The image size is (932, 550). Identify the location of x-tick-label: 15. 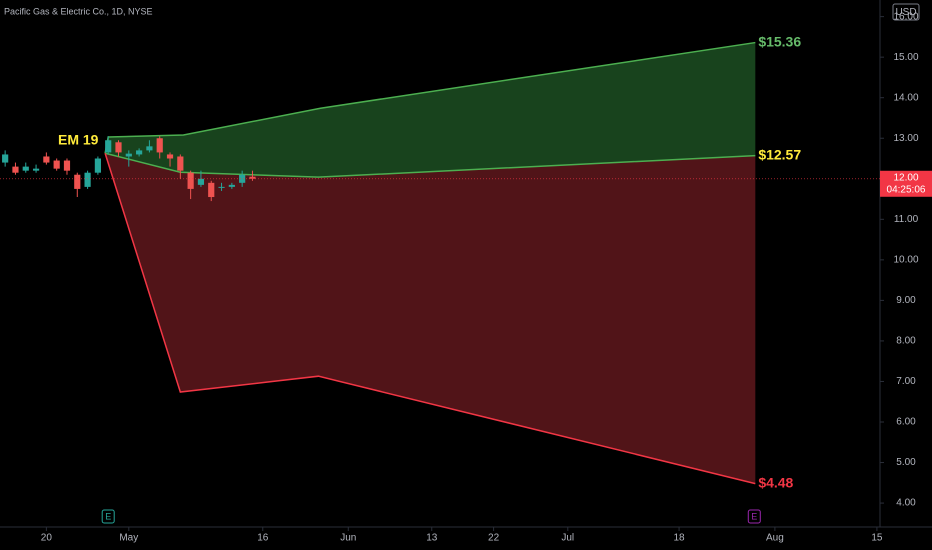
(877, 538).